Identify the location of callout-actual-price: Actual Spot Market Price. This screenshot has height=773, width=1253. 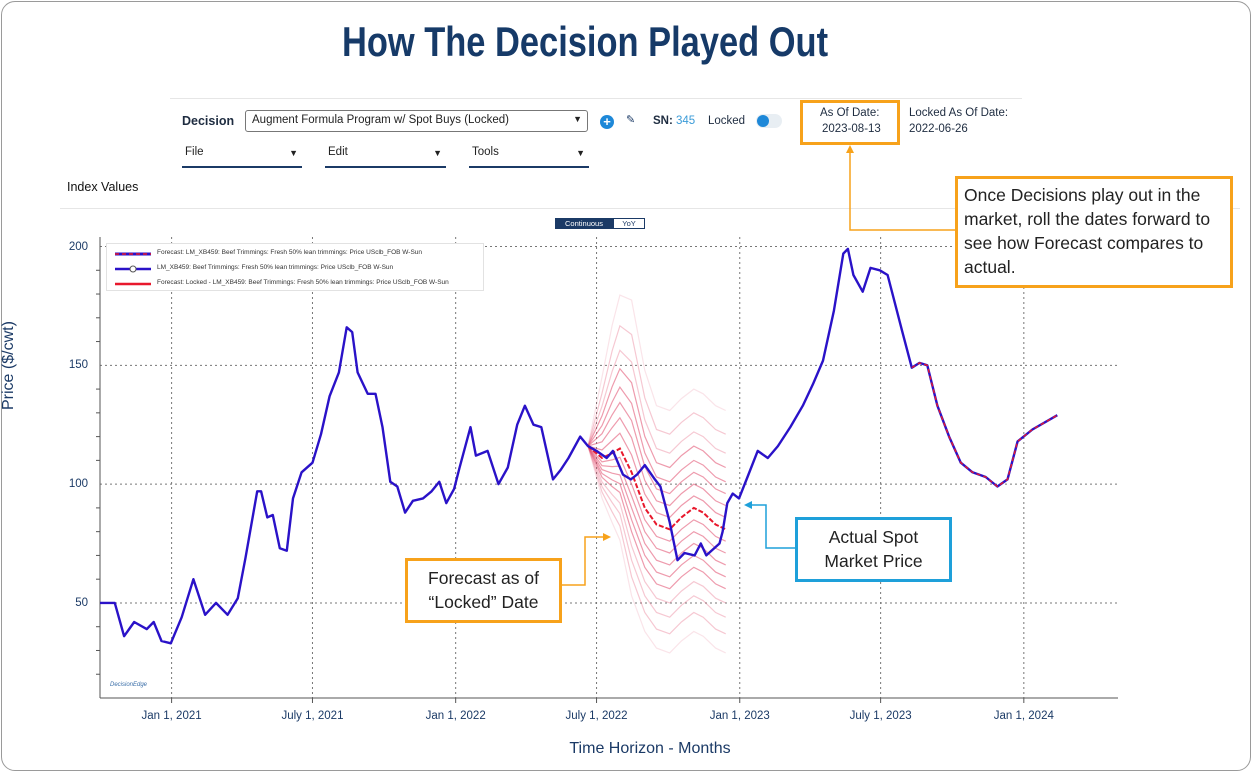
(873, 549).